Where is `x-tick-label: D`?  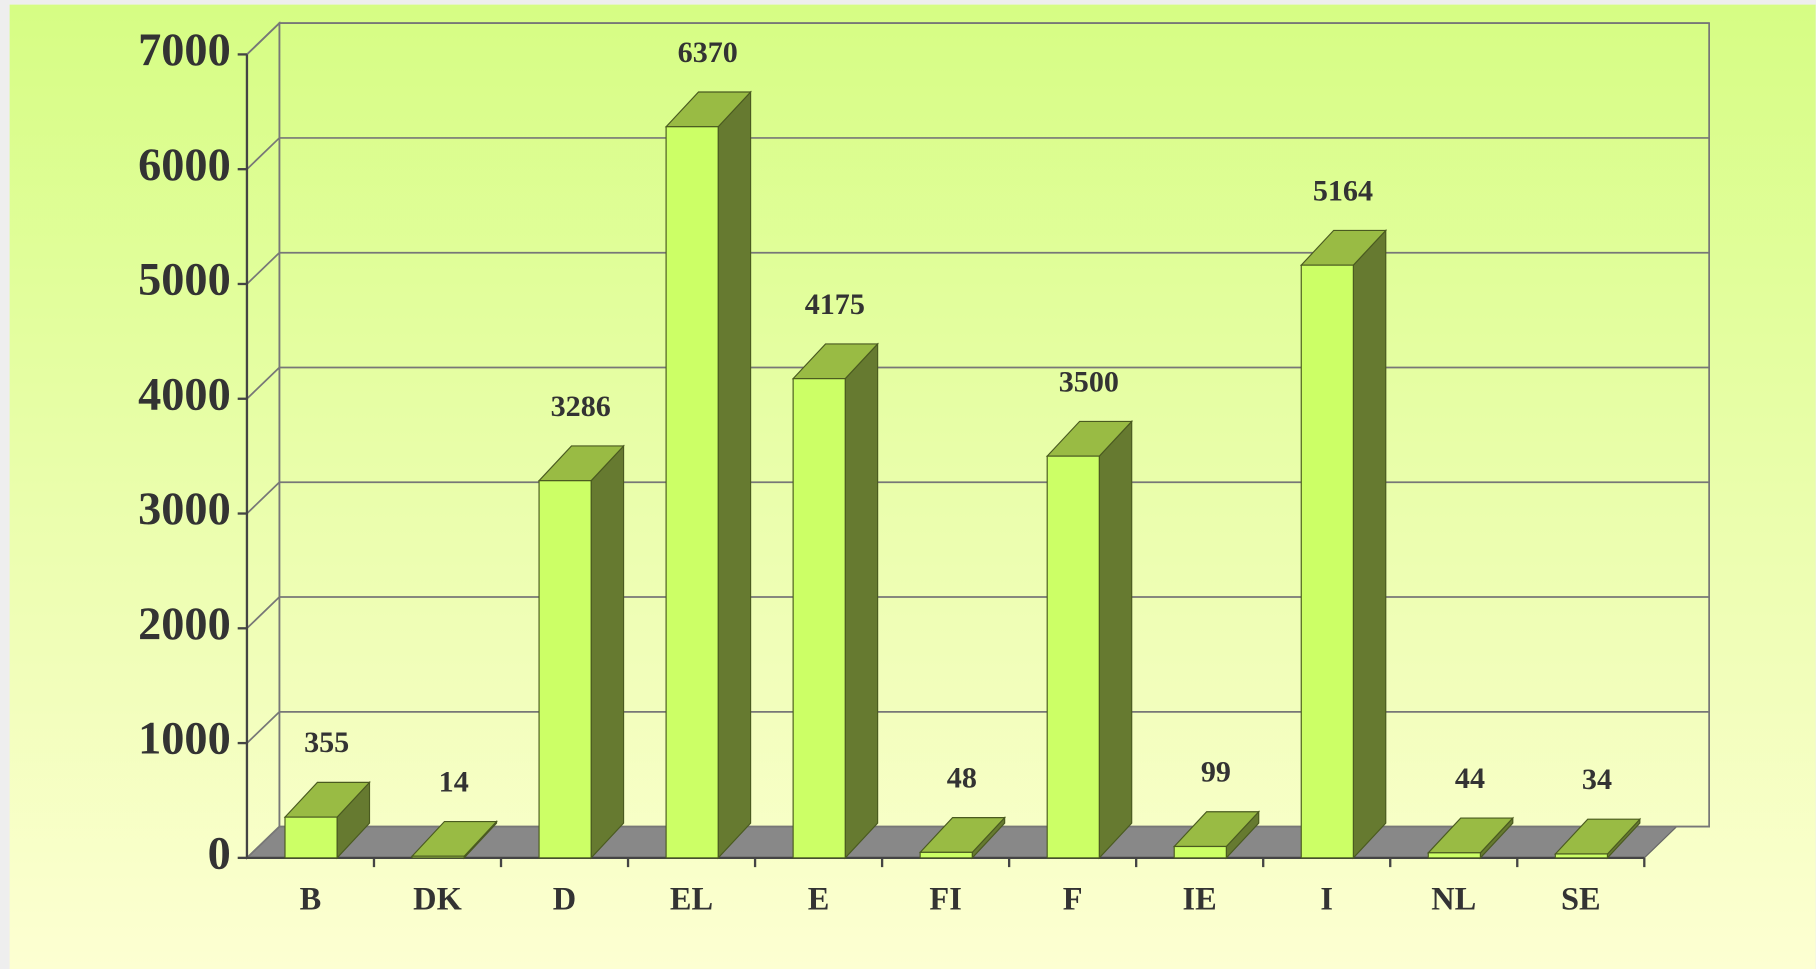 x-tick-label: D is located at coordinates (564, 899).